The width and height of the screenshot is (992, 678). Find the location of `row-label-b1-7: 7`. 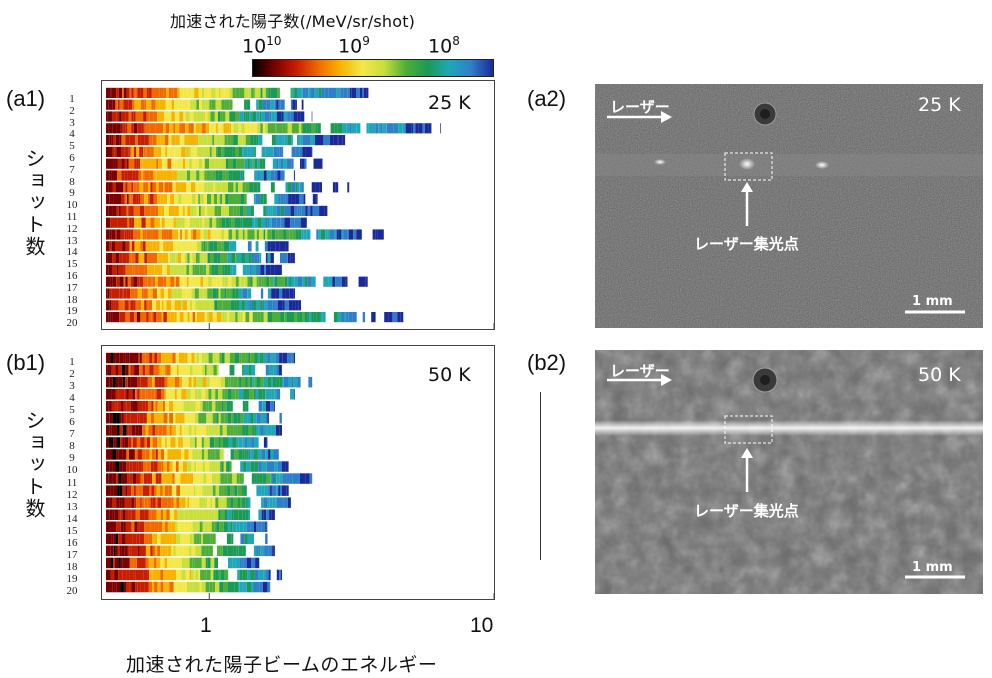

row-label-b1-7: 7 is located at coordinates (72, 434).